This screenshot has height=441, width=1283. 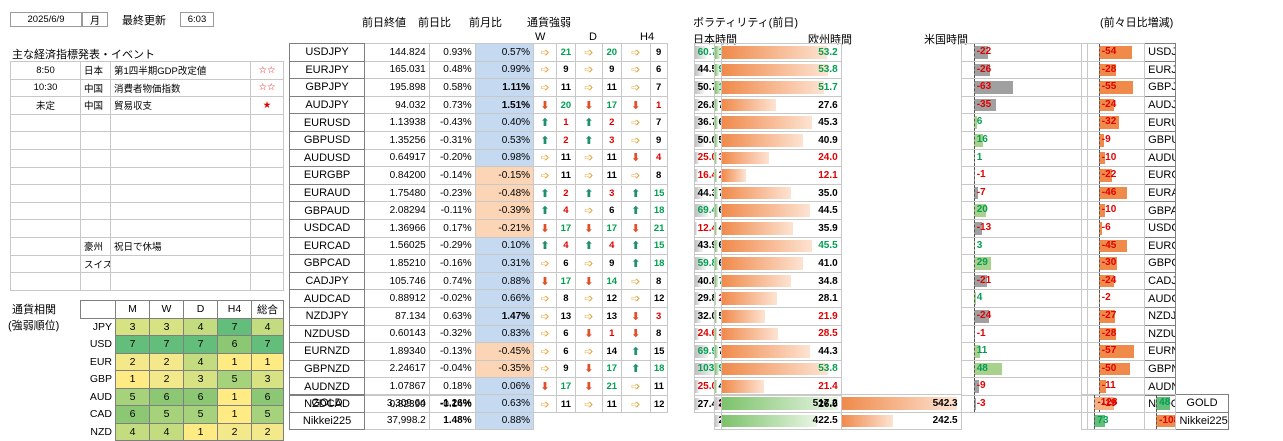 I want to click on vol-japan: 29.8, so click(x=704, y=298).